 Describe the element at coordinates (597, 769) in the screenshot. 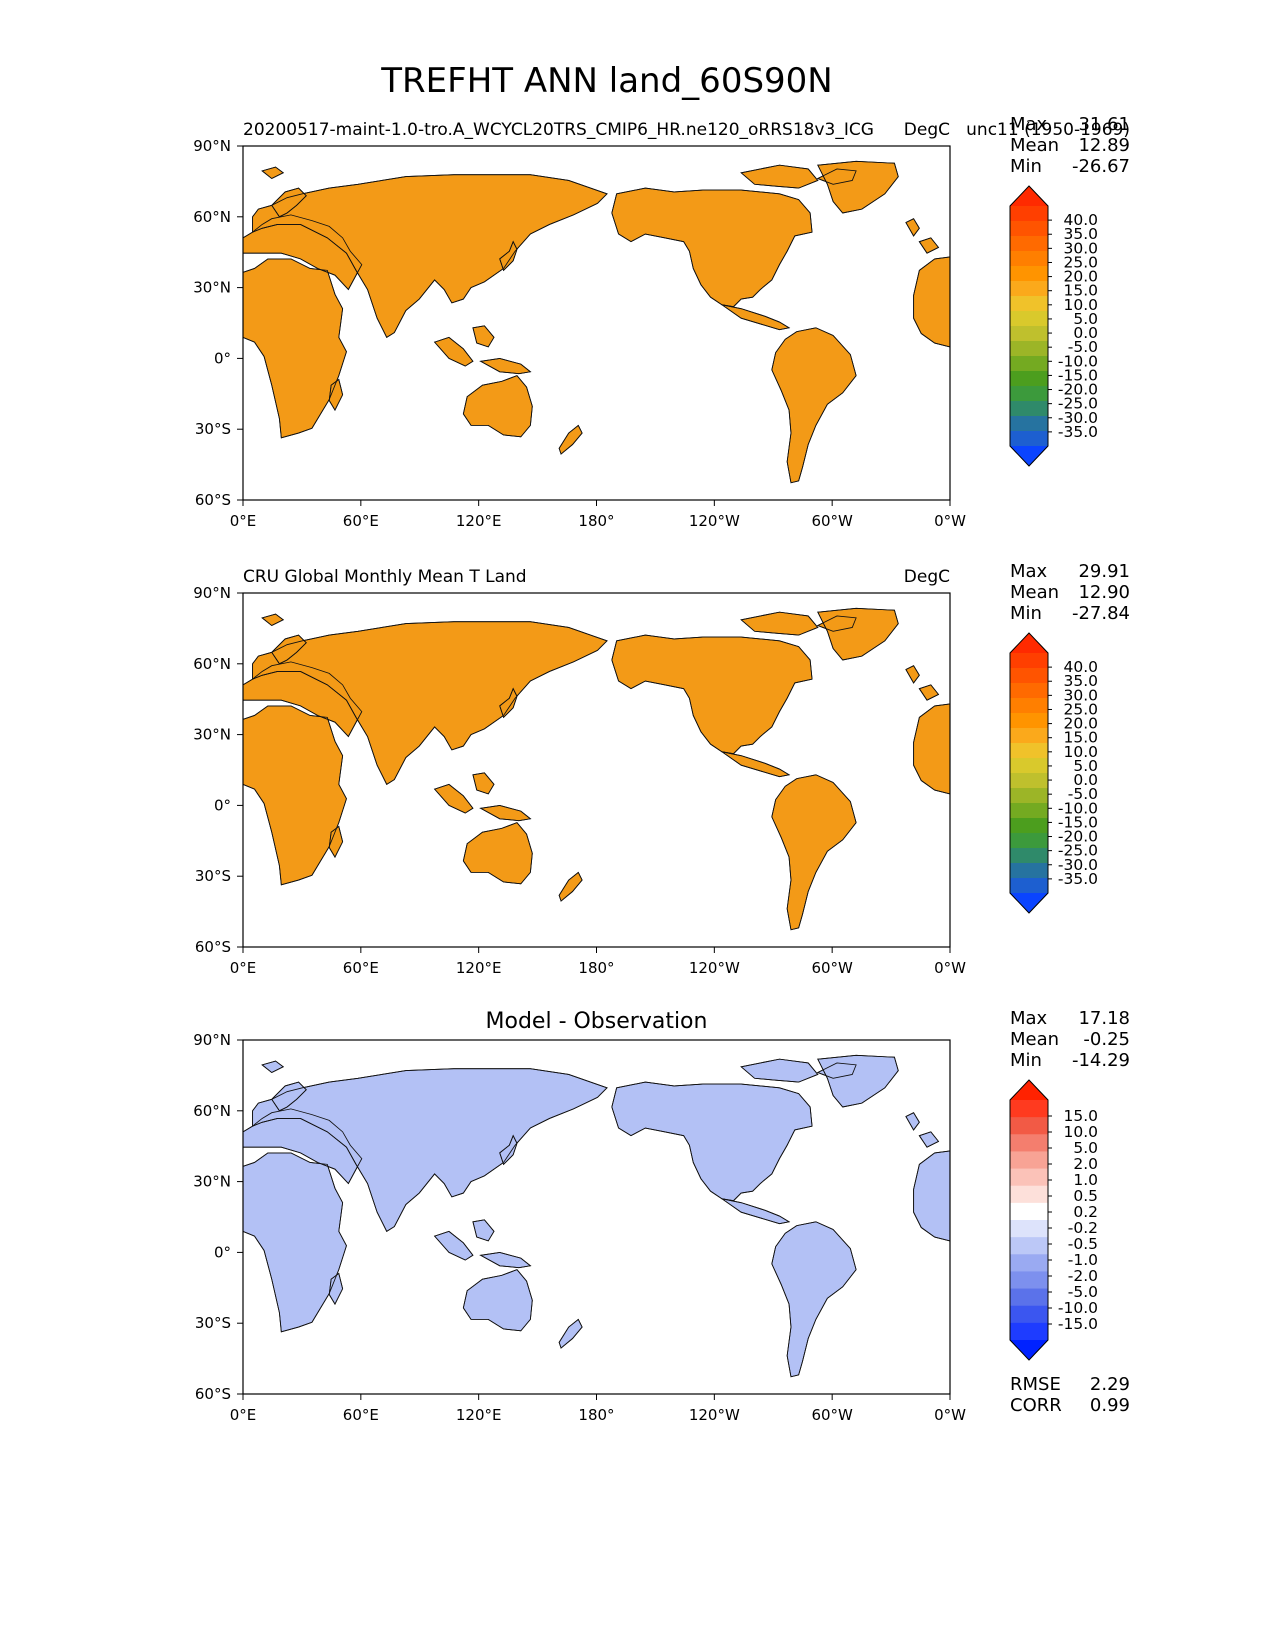

I see `land-mass` at that location.